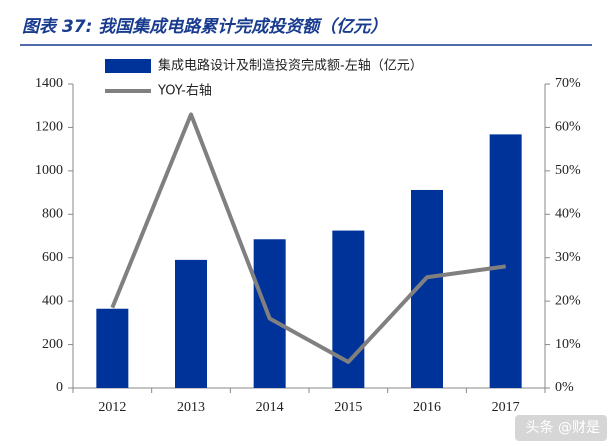  What do you see at coordinates (52, 257) in the screenshot?
I see `y-tick-label: 600` at bounding box center [52, 257].